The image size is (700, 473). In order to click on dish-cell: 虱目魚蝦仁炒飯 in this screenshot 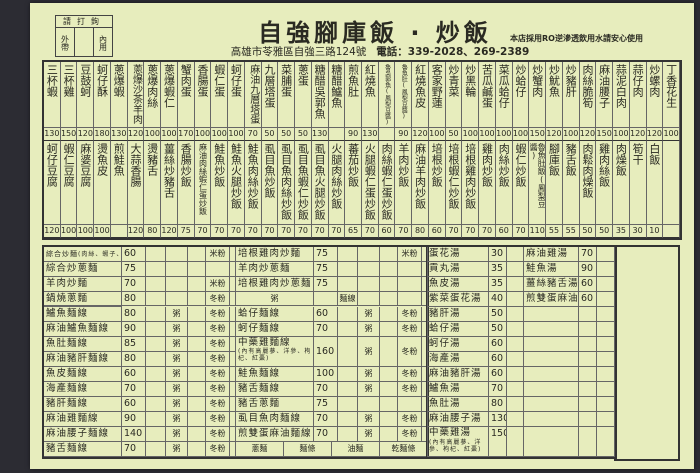, I will do `click(303, 183)`.